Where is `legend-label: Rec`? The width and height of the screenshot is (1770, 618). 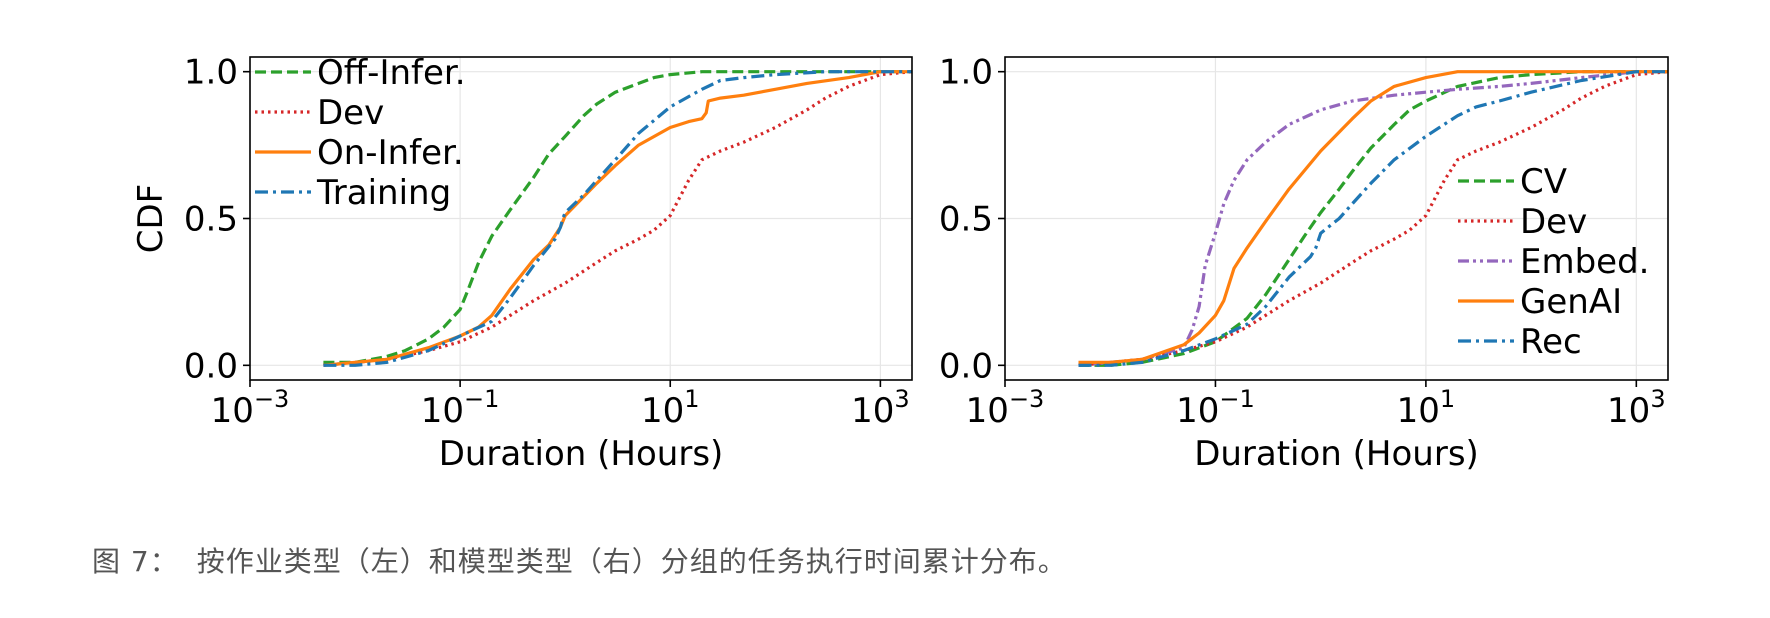 legend-label: Rec is located at coordinates (1551, 342).